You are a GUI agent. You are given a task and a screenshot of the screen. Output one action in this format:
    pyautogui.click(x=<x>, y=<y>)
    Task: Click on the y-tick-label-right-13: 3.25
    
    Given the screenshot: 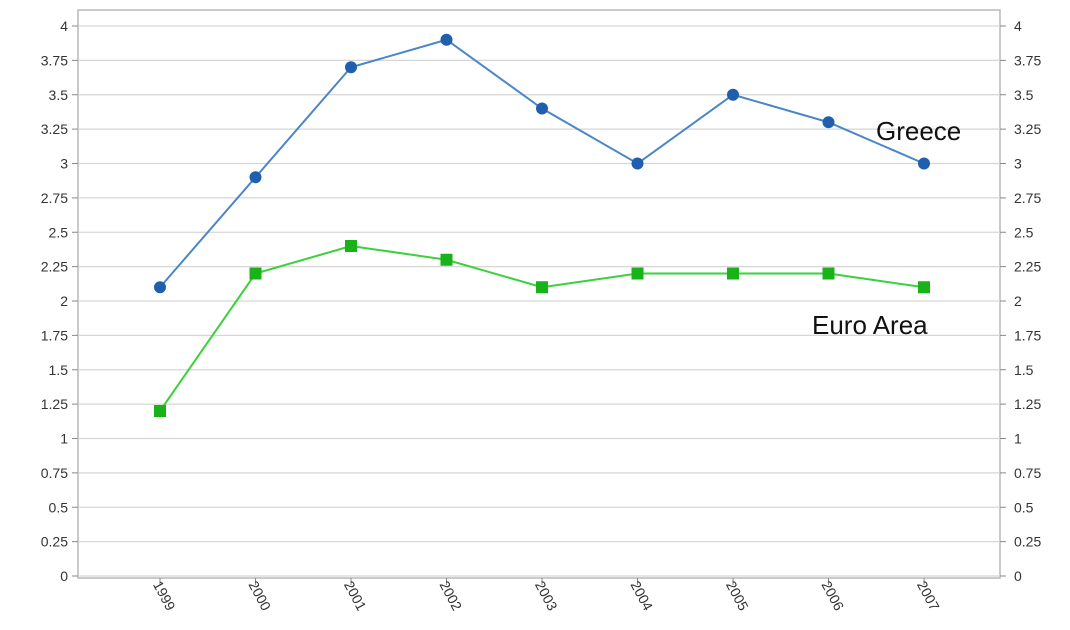 What is the action you would take?
    pyautogui.click(x=1027, y=129)
    